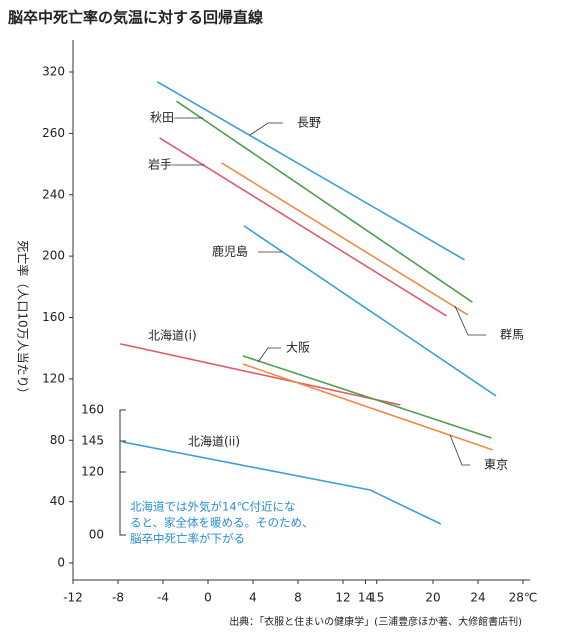 Image resolution: width=563 pixels, height=640 pixels. What do you see at coordinates (92, 441) in the screenshot?
I see `inset-tick-label: 145` at bounding box center [92, 441].